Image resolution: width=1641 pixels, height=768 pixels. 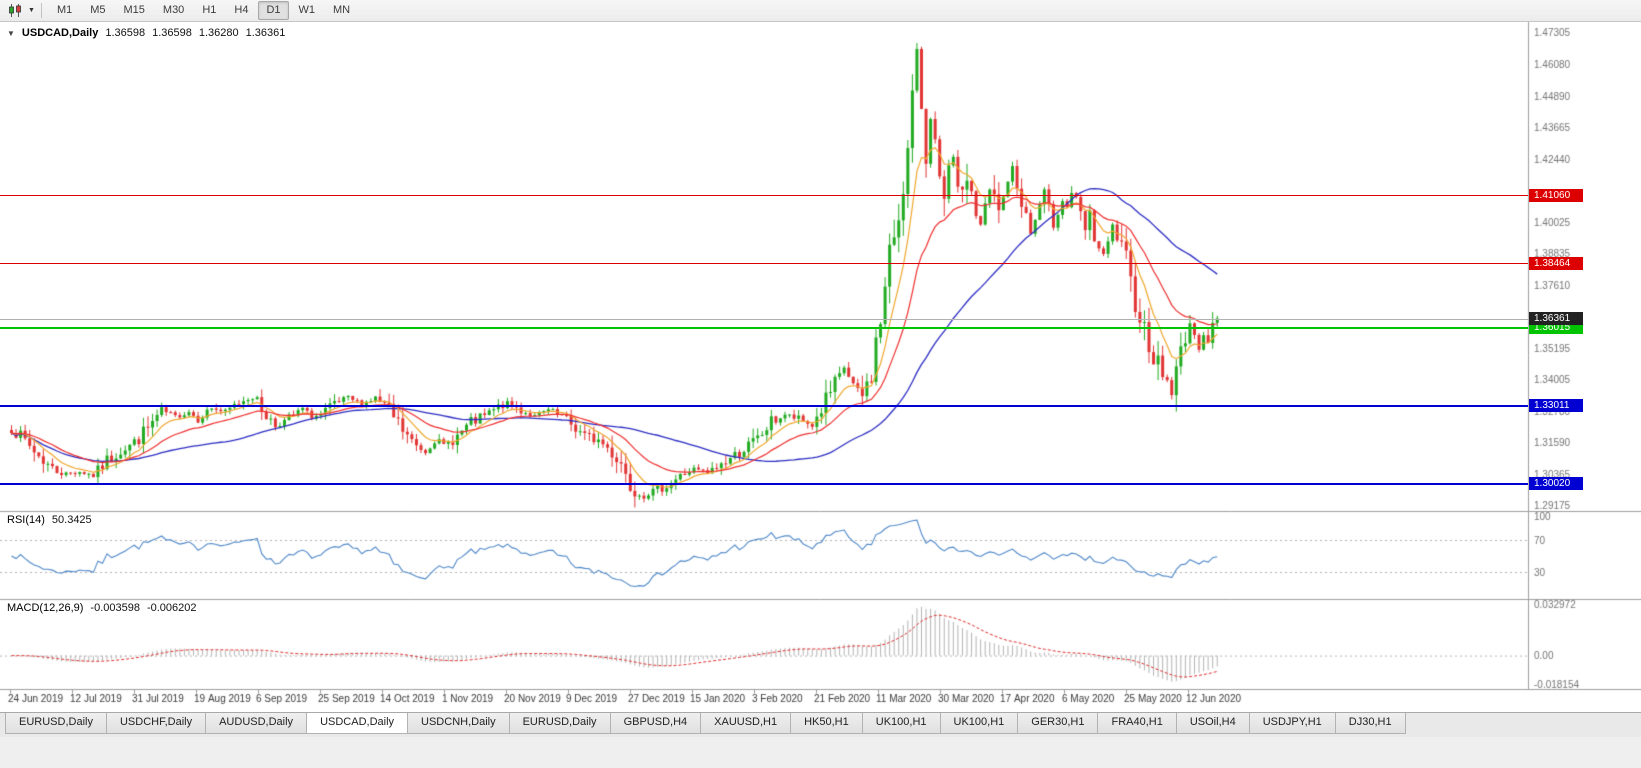 What do you see at coordinates (41, 10) in the screenshot?
I see `toolbar-separator` at bounding box center [41, 10].